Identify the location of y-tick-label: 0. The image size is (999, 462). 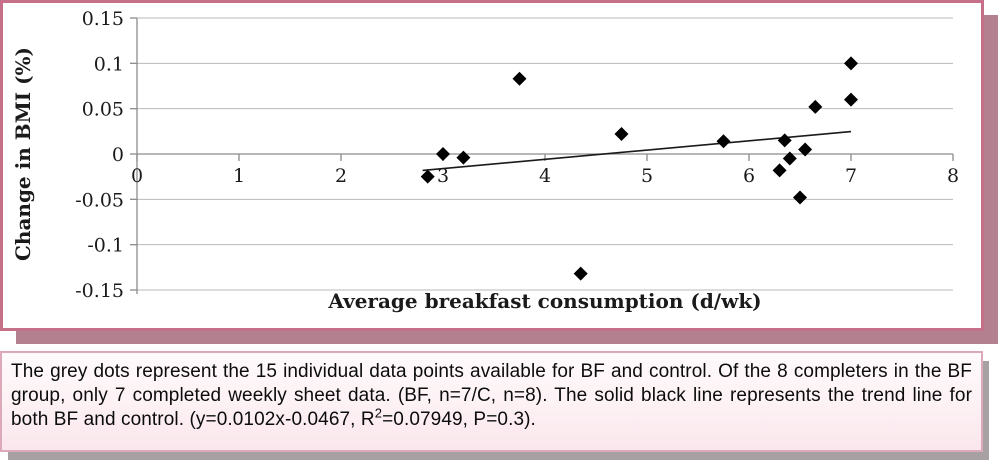
(118, 155).